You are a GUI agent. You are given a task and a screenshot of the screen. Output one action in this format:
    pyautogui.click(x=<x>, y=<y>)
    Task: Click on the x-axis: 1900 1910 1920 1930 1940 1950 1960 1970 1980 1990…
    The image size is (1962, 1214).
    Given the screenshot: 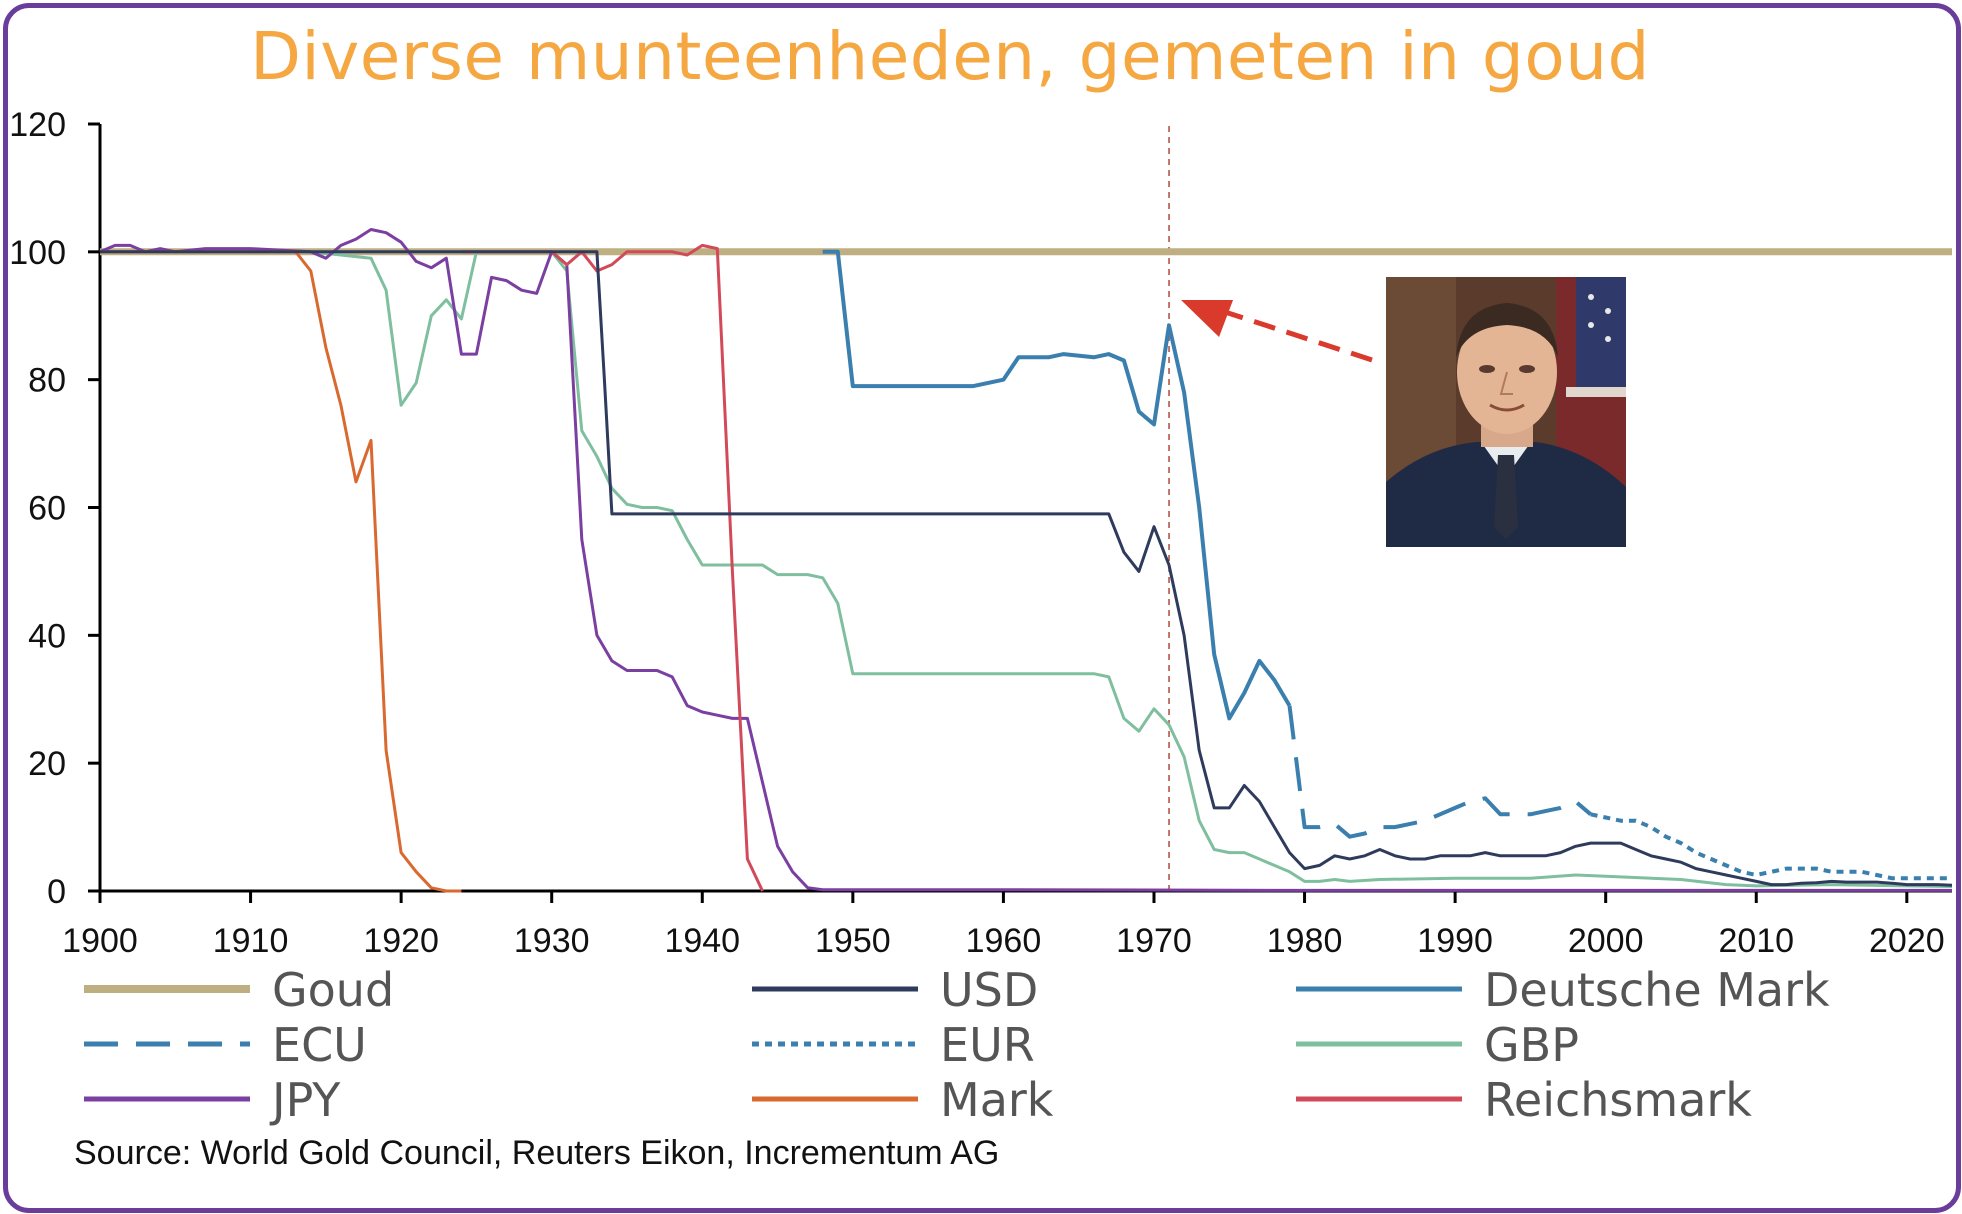 What is the action you would take?
    pyautogui.click(x=1007, y=924)
    